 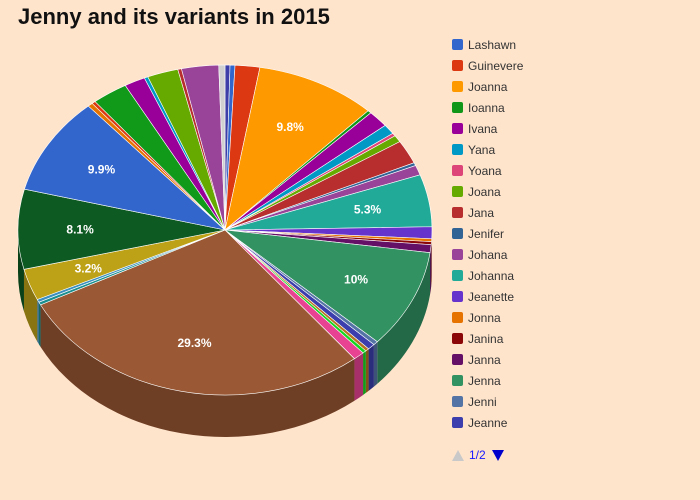 I want to click on legend-item: Johana, so click(x=487, y=254).